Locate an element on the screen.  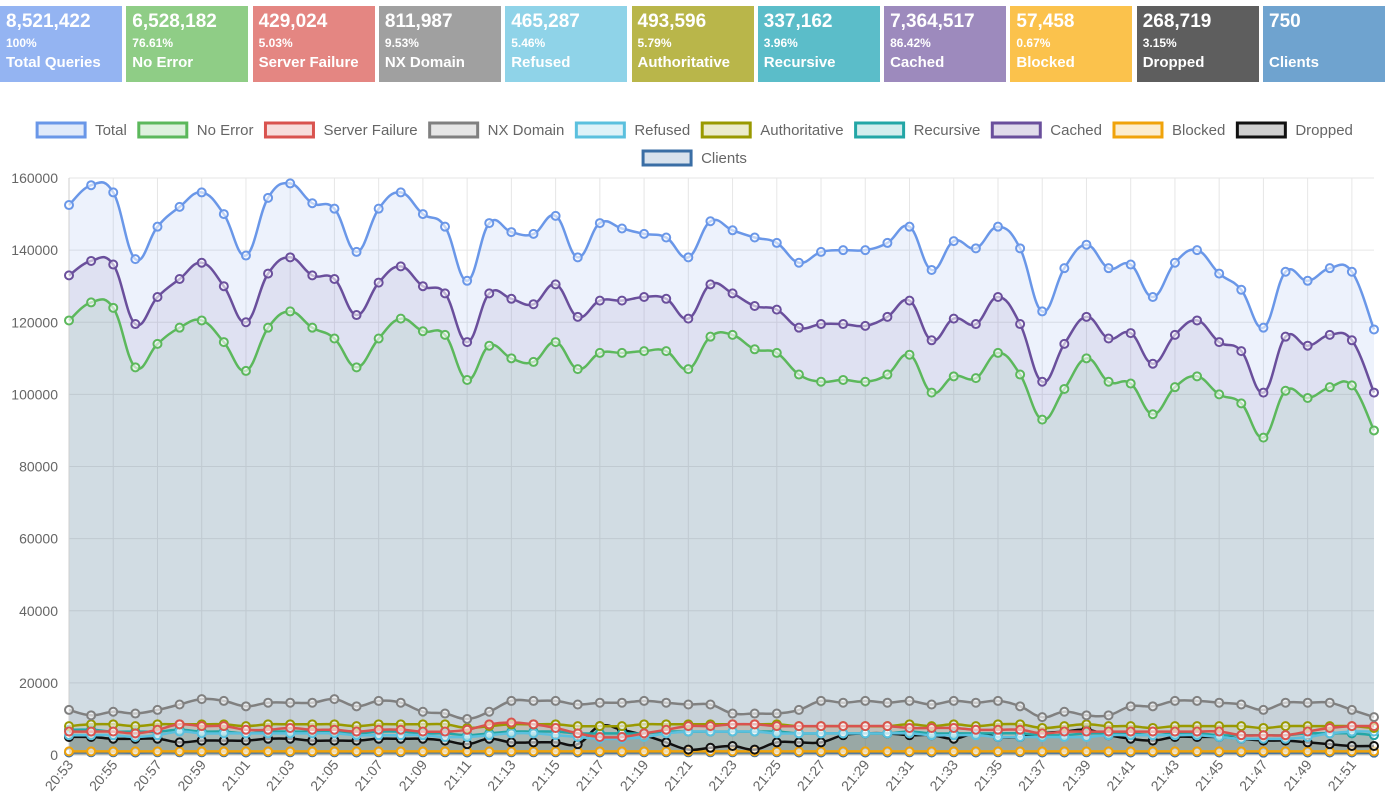
stat-no-error: 6,528,182 76.61% No Error is located at coordinates (187, 44).